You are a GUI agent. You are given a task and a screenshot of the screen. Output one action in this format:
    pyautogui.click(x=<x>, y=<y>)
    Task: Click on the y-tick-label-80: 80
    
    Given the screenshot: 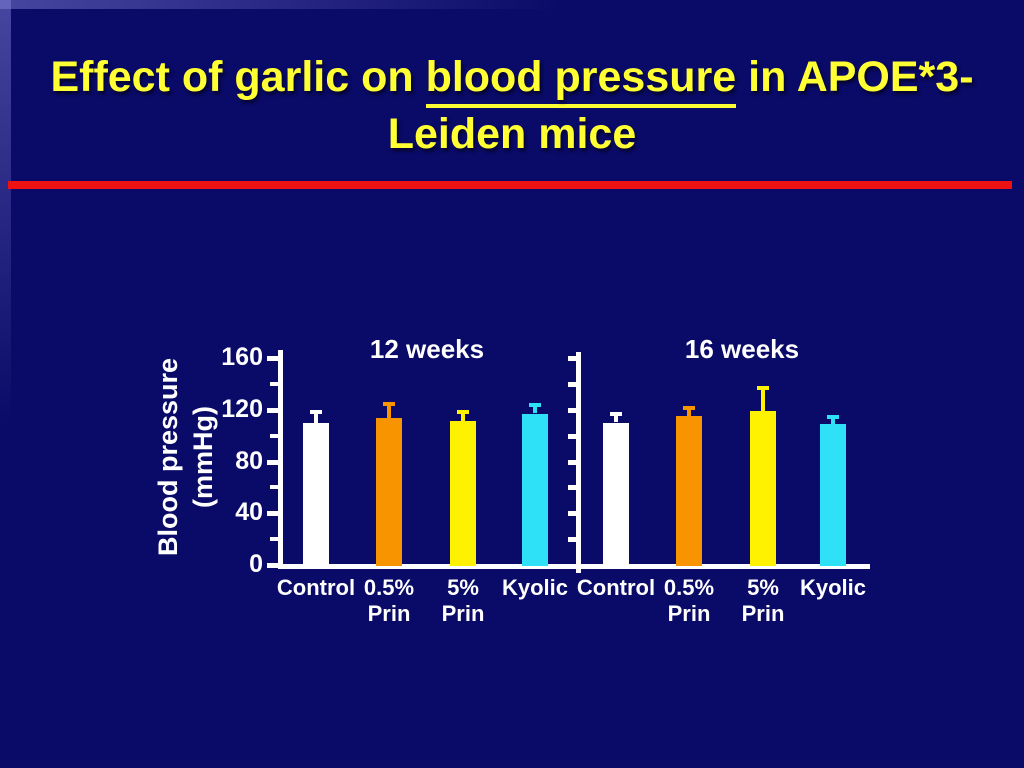 What is the action you would take?
    pyautogui.click(x=249, y=461)
    